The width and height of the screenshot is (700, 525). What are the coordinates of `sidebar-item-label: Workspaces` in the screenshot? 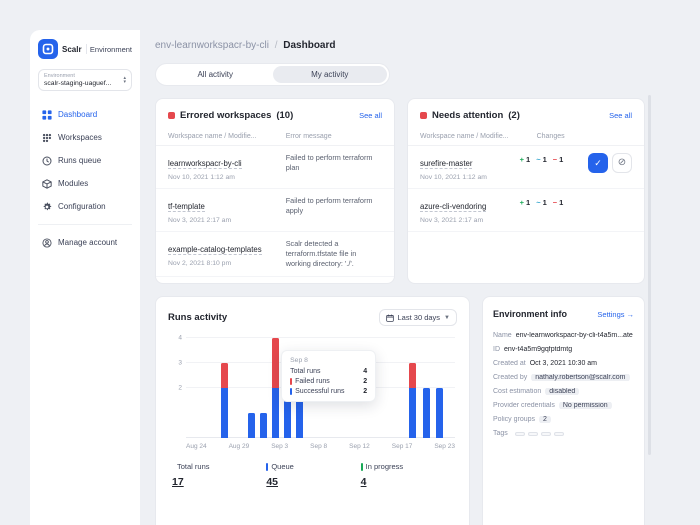 It's located at (80, 137).